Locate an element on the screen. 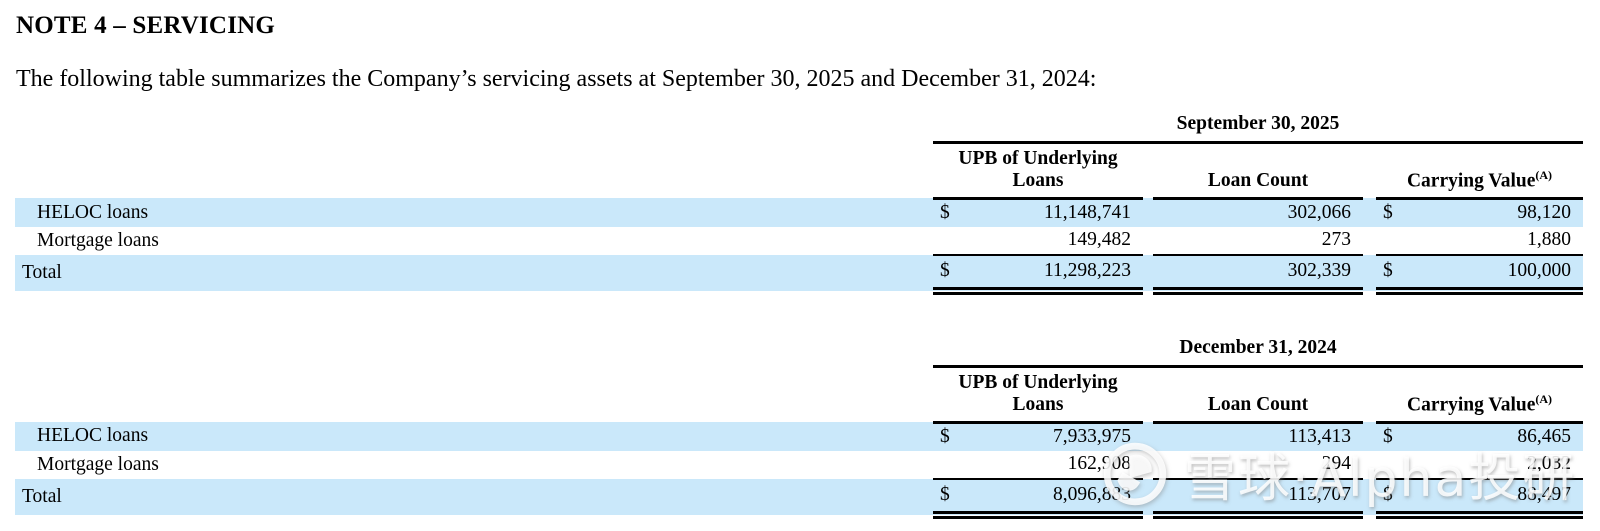  column-header-label: UPB of Underlying Loans is located at coordinates (1038, 393).